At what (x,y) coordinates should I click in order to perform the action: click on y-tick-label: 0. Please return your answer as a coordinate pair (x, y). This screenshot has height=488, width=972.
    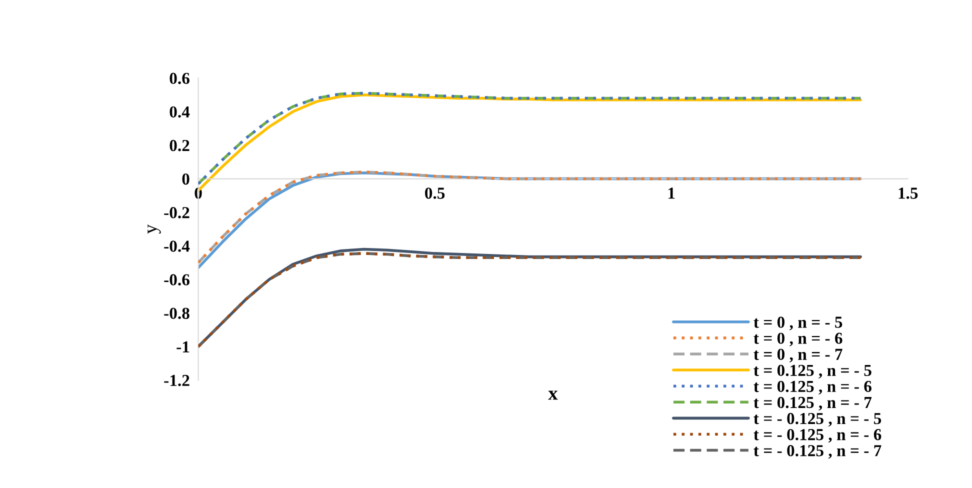
    Looking at the image, I should click on (186, 179).